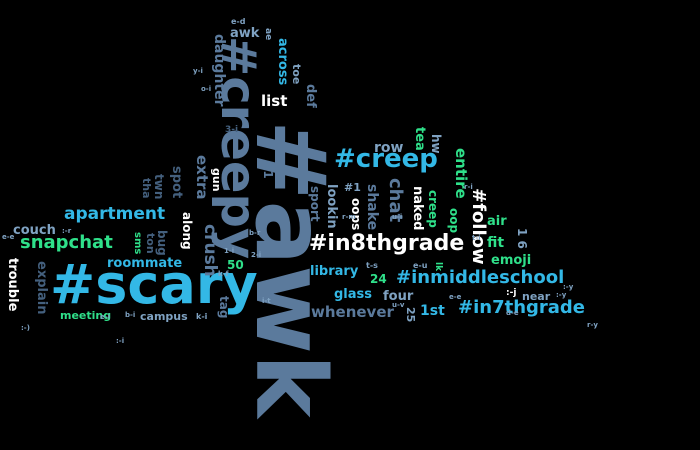  What do you see at coordinates (198, 71) in the screenshot?
I see `emoticon-16: y-i` at bounding box center [198, 71].